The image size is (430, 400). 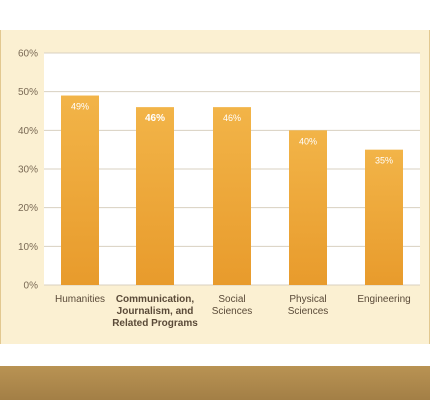 I want to click on x-category-label: Physical Sciences, so click(x=308, y=305).